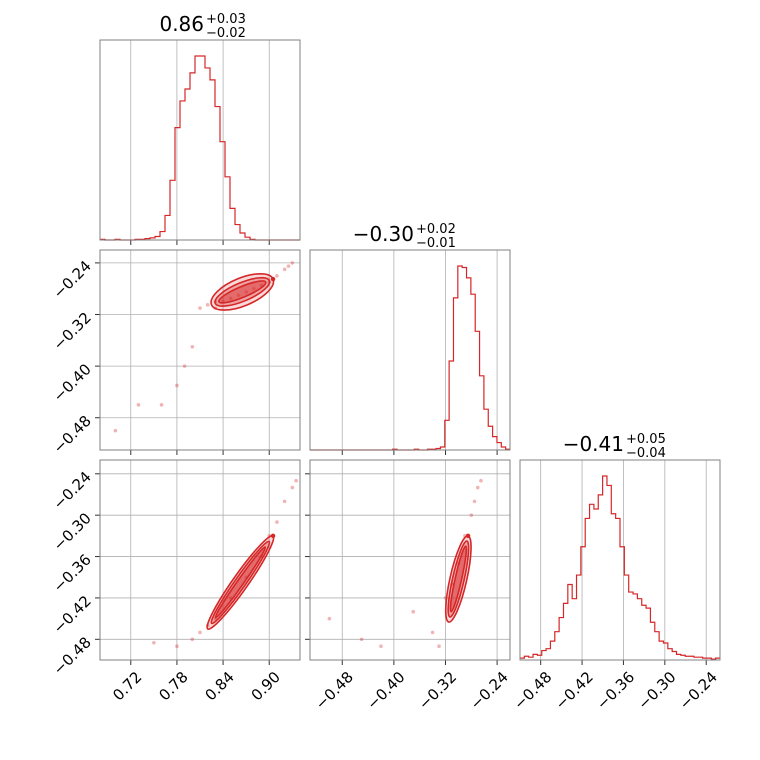 The height and width of the screenshot is (760, 760). I want to click on title-err-minus: −0.01, so click(436, 243).